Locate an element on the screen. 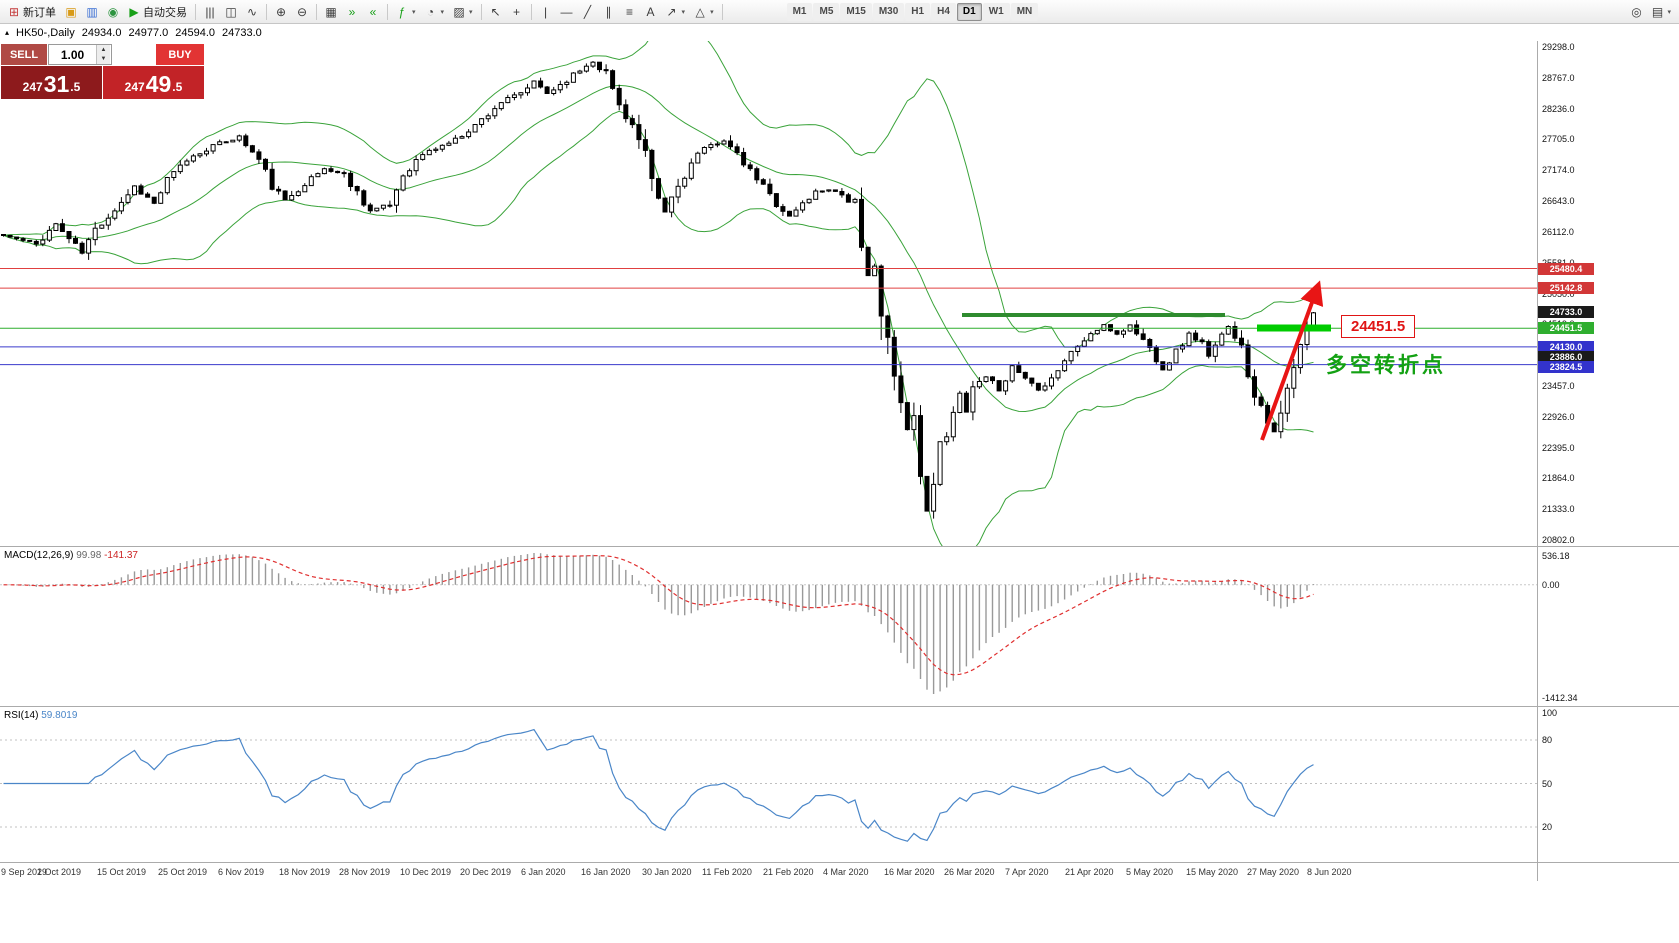  zoom-in-button: ⊕ is located at coordinates (281, 12).